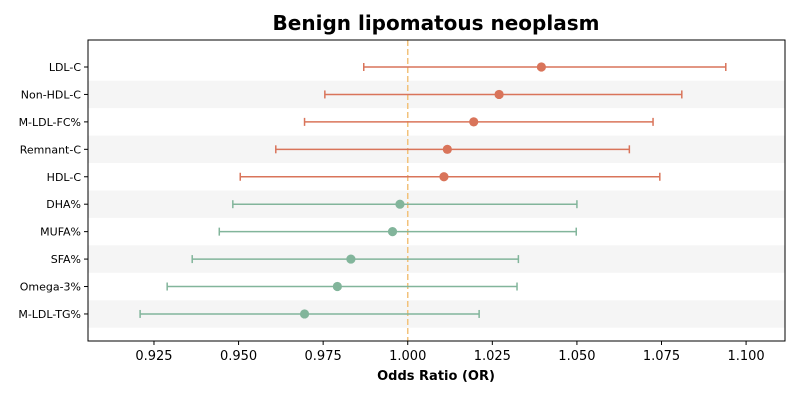 Image resolution: width=800 pixels, height=404 pixels. I want to click on x-axis: 0.925 0.950 0.975 1.000 1.025 1.050 1.075 1.100, so click(450, 352).